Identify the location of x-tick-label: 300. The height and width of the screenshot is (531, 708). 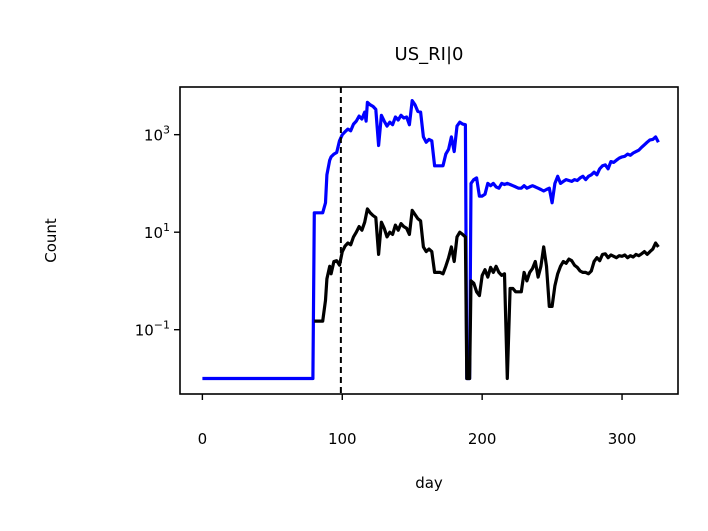
(622, 439).